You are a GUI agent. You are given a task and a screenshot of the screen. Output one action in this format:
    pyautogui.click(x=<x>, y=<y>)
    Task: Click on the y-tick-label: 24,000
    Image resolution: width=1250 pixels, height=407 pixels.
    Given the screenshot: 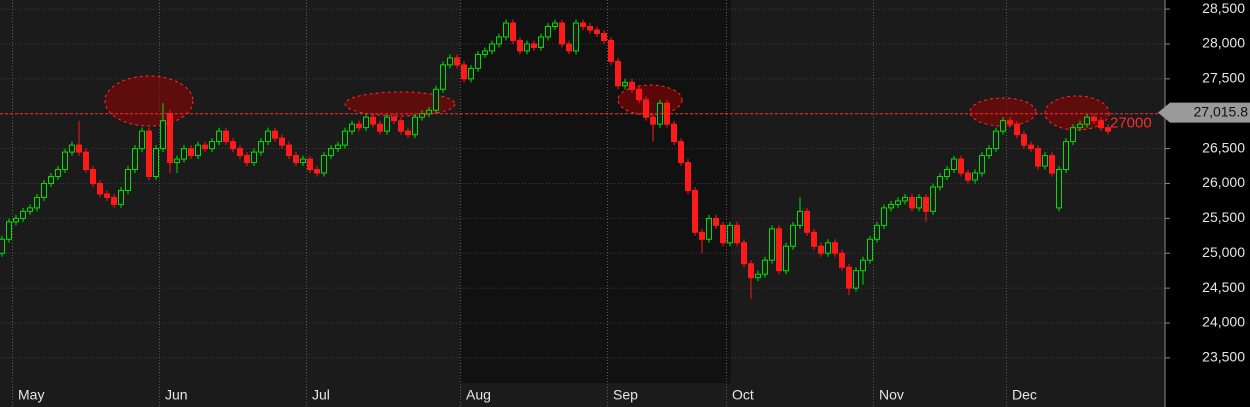 What is the action you would take?
    pyautogui.click(x=1223, y=322)
    